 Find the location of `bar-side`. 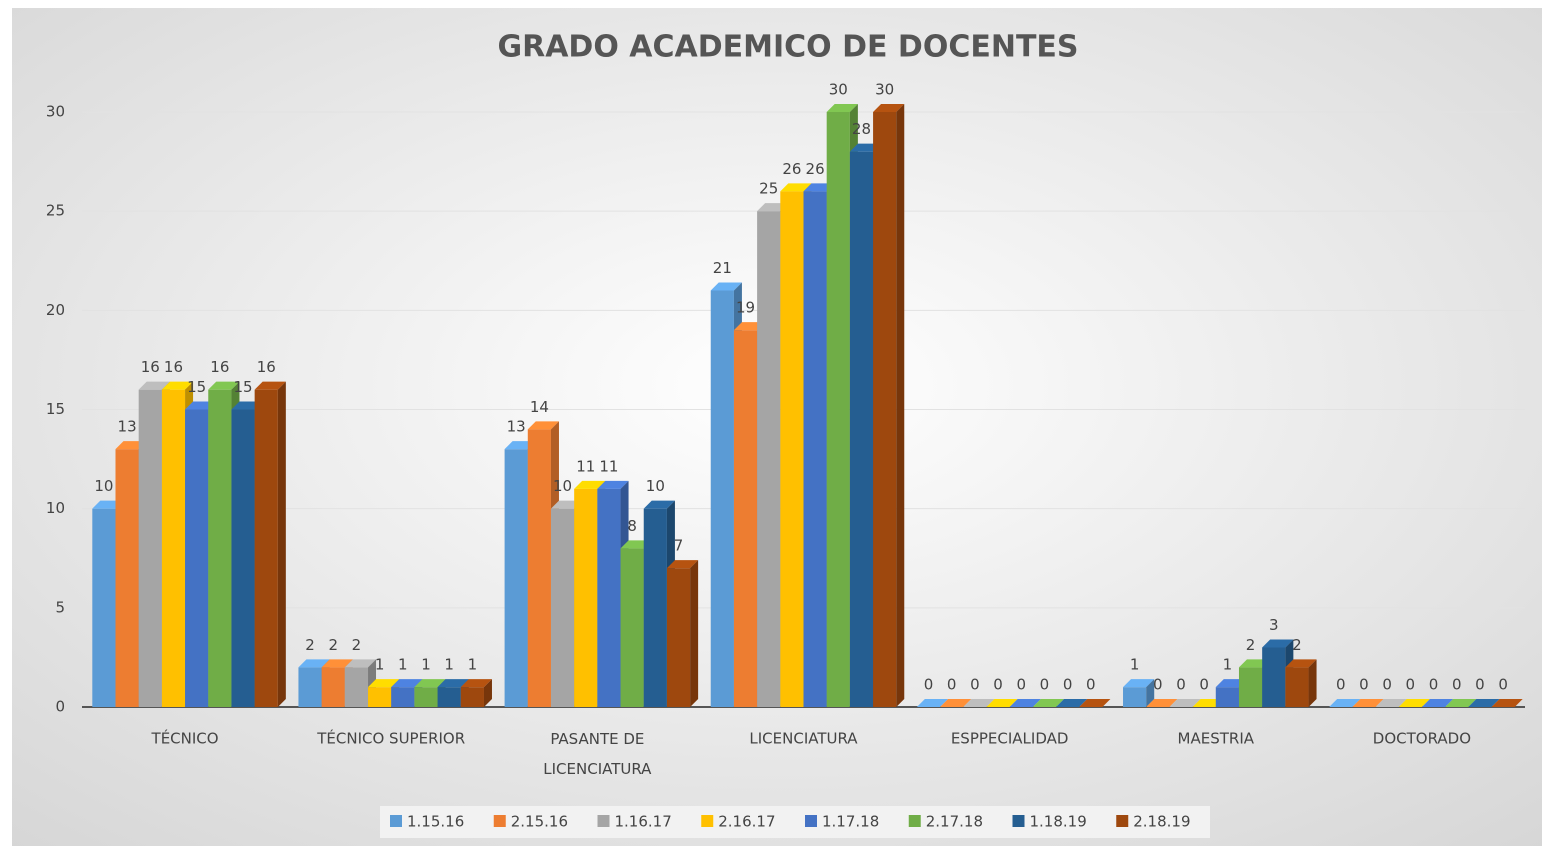

bar-side is located at coordinates (694, 633).